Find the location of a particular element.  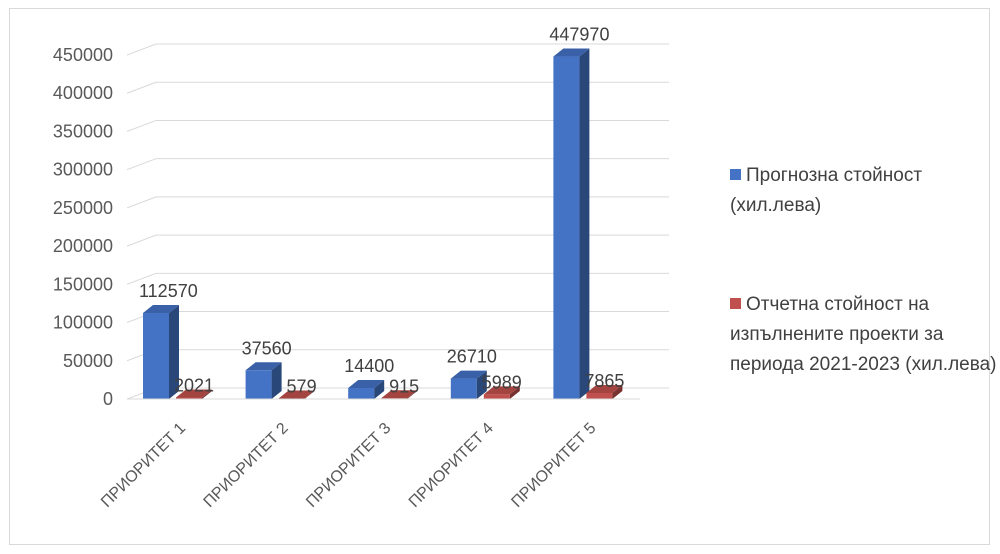

y-tick-label: 200000 is located at coordinates (83, 246).